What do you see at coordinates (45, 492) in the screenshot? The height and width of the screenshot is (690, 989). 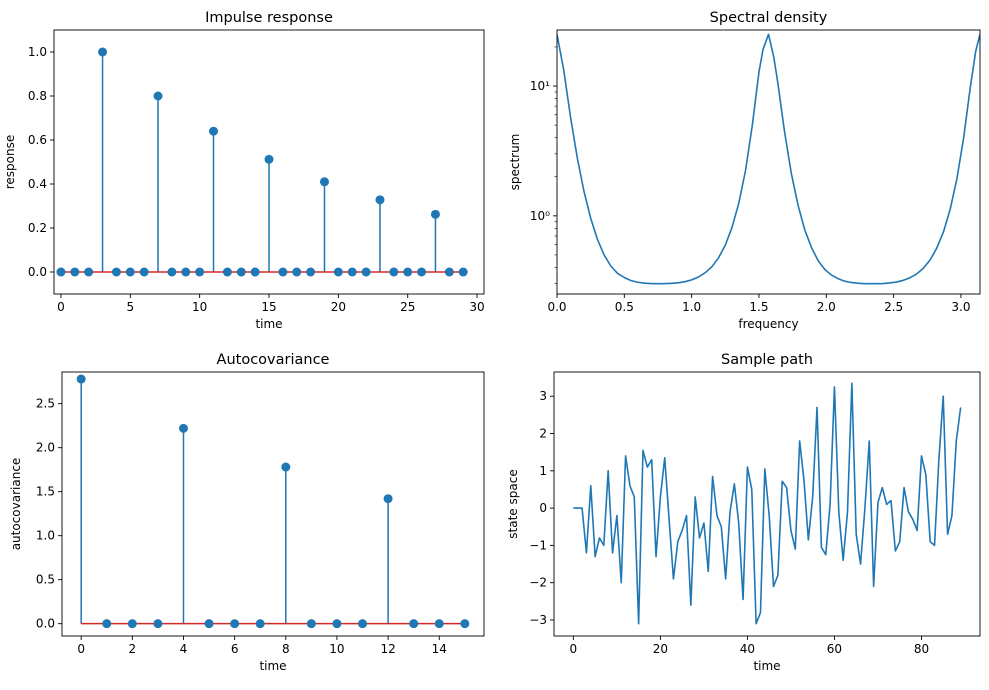 I see `y-tick-label: 1.5` at bounding box center [45, 492].